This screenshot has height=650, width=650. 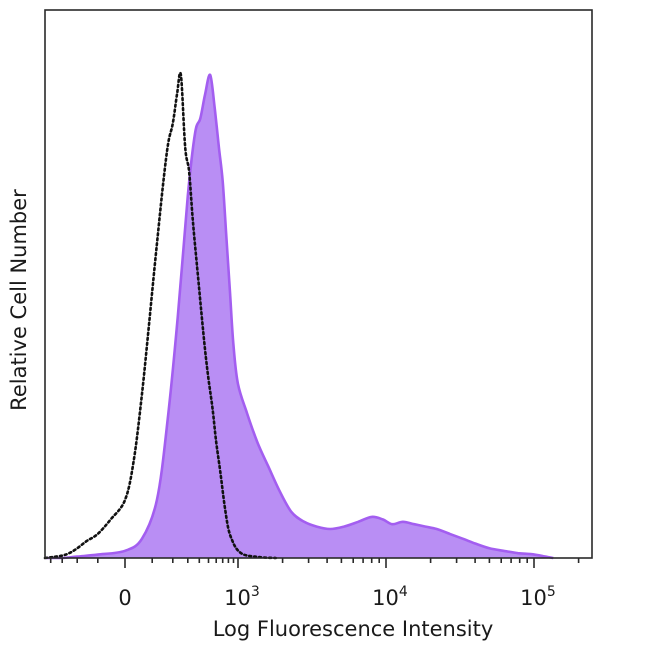 I want to click on x-axis-title: Log Fluorescence Intensity, so click(x=353, y=629).